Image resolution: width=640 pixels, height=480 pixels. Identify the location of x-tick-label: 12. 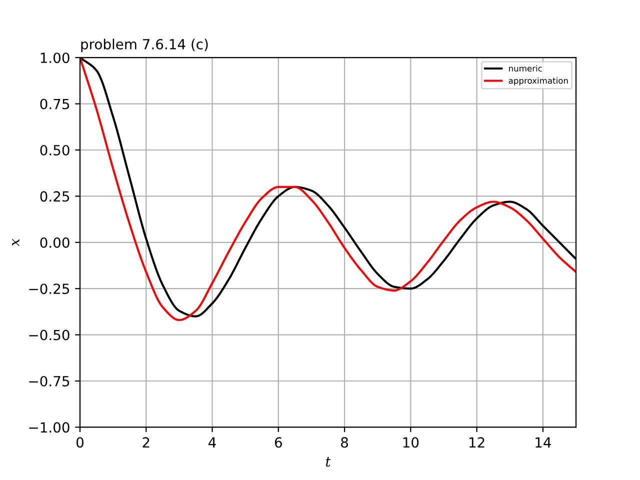
(476, 442).